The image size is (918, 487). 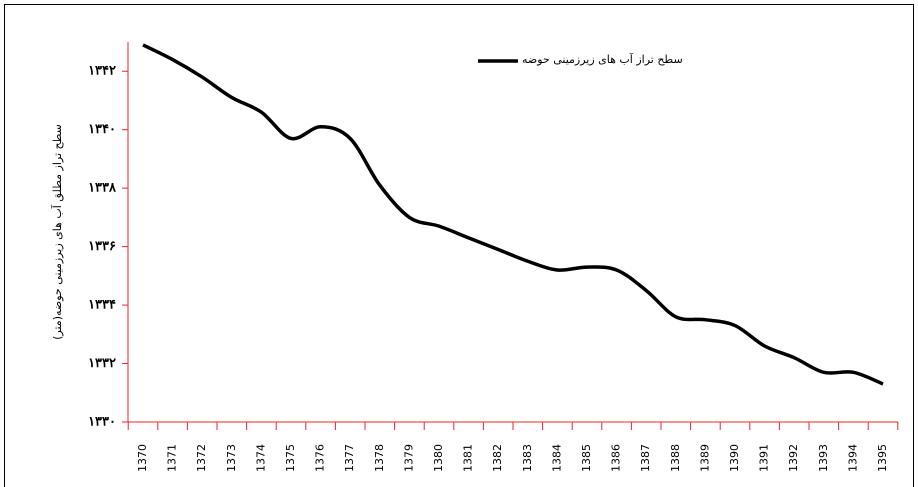 I want to click on x-tick-label: 1391, so click(x=764, y=458).